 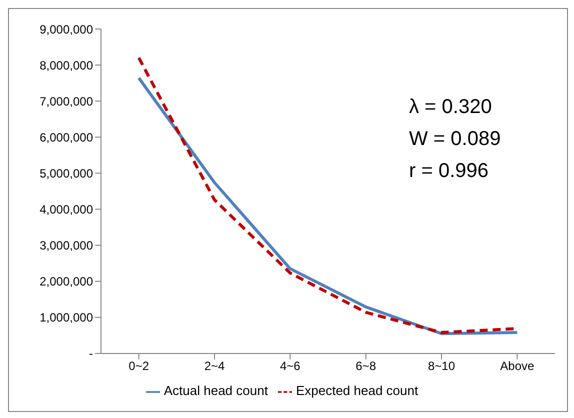 I want to click on y-tick-label: -, so click(x=91, y=353).